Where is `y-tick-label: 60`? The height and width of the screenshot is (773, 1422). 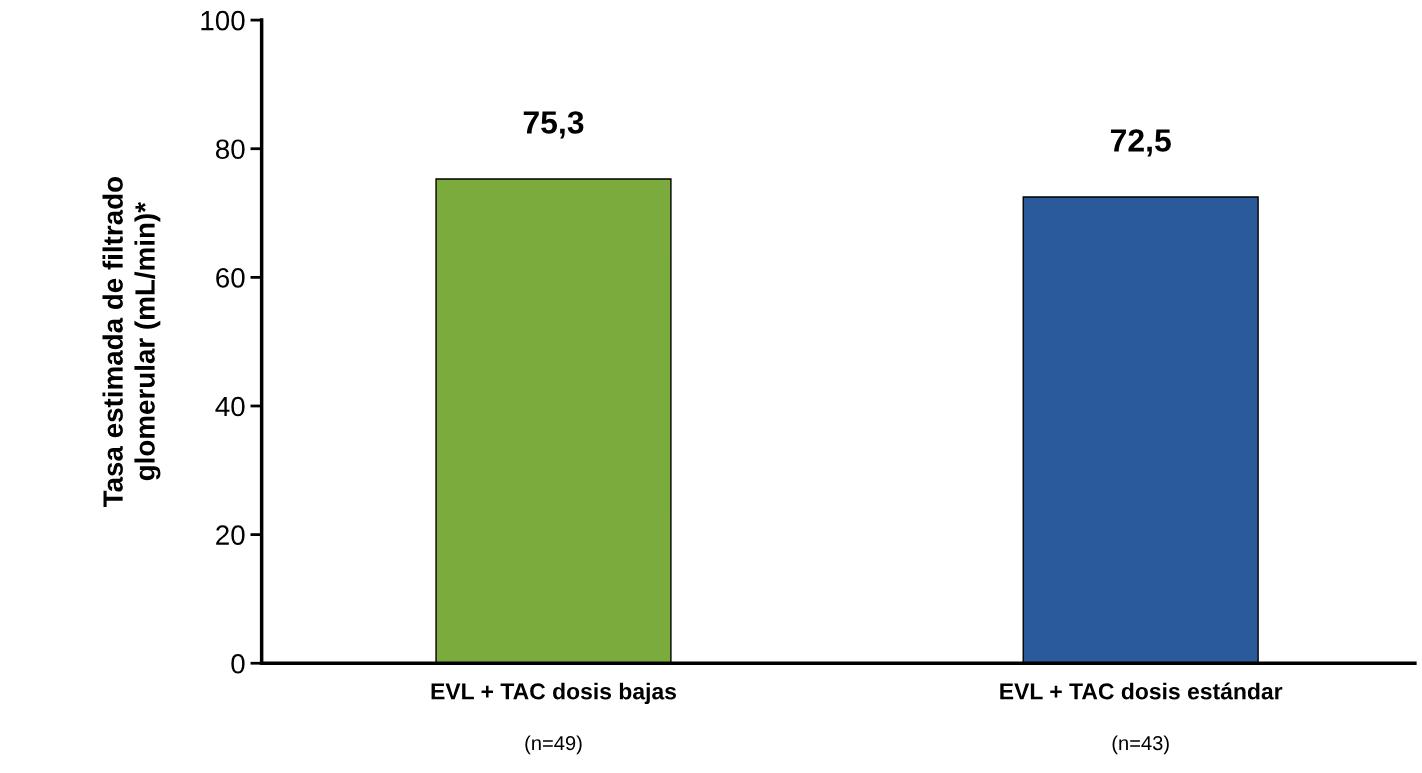 y-tick-label: 60 is located at coordinates (230, 278).